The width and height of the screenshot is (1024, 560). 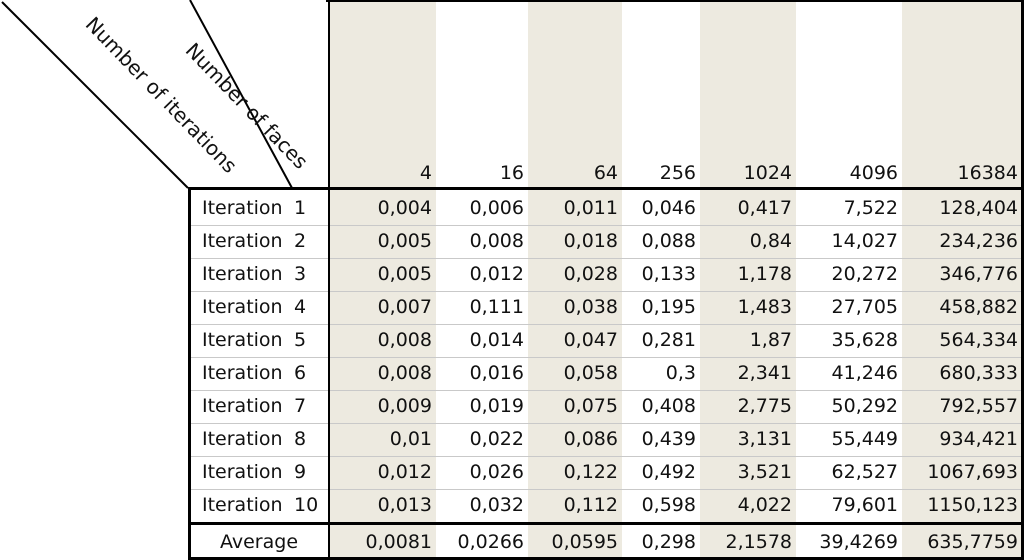 I want to click on table-cell: 50,292, so click(x=864, y=406).